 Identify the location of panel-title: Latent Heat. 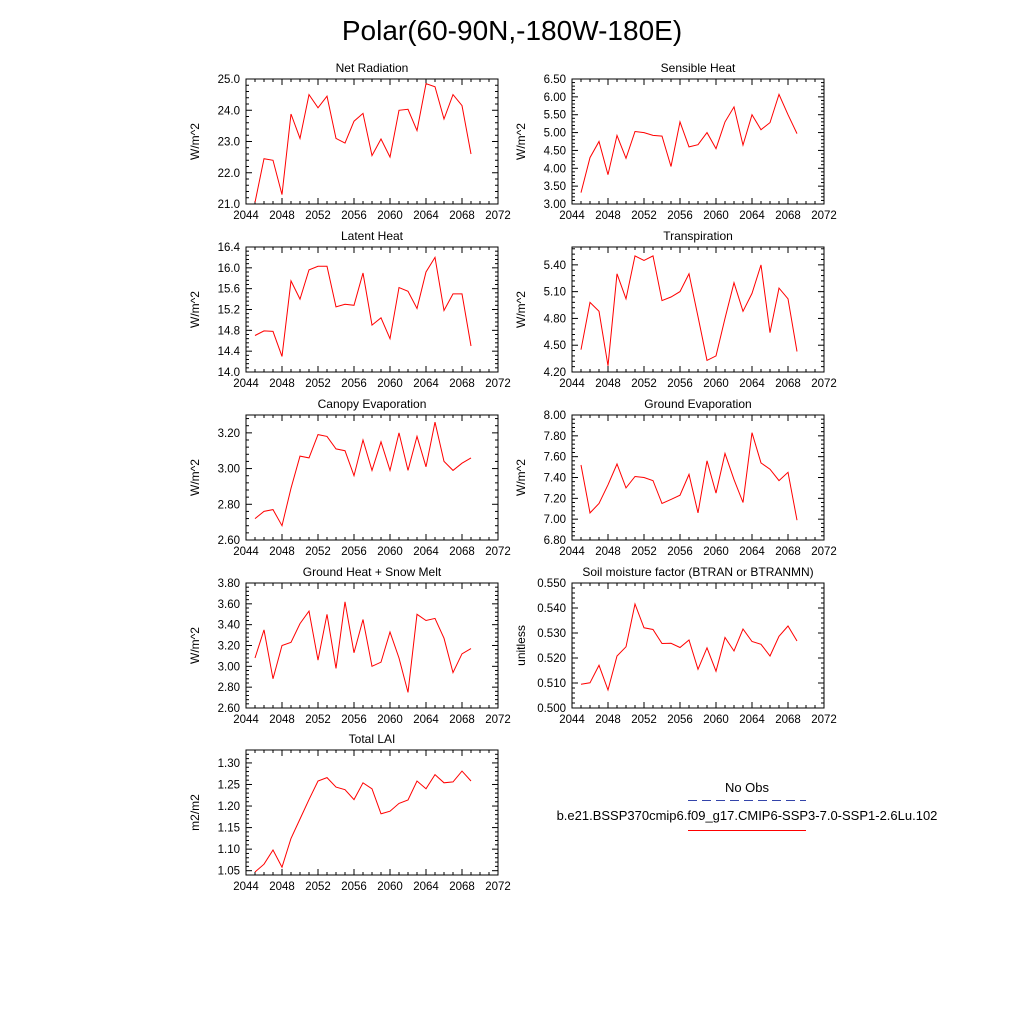
(372, 236).